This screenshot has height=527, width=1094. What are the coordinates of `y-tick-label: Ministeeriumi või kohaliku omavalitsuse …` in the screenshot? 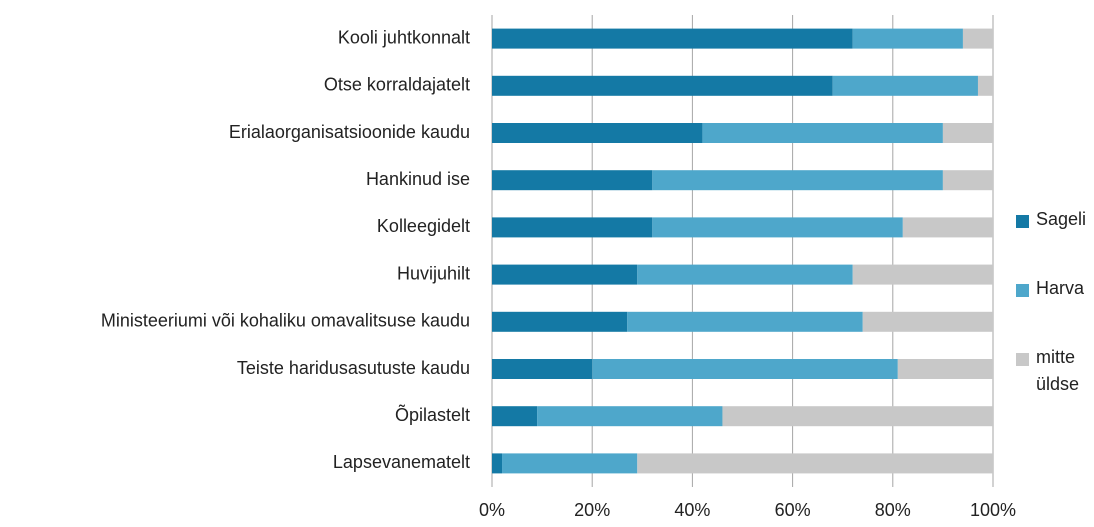 It's located at (285, 321).